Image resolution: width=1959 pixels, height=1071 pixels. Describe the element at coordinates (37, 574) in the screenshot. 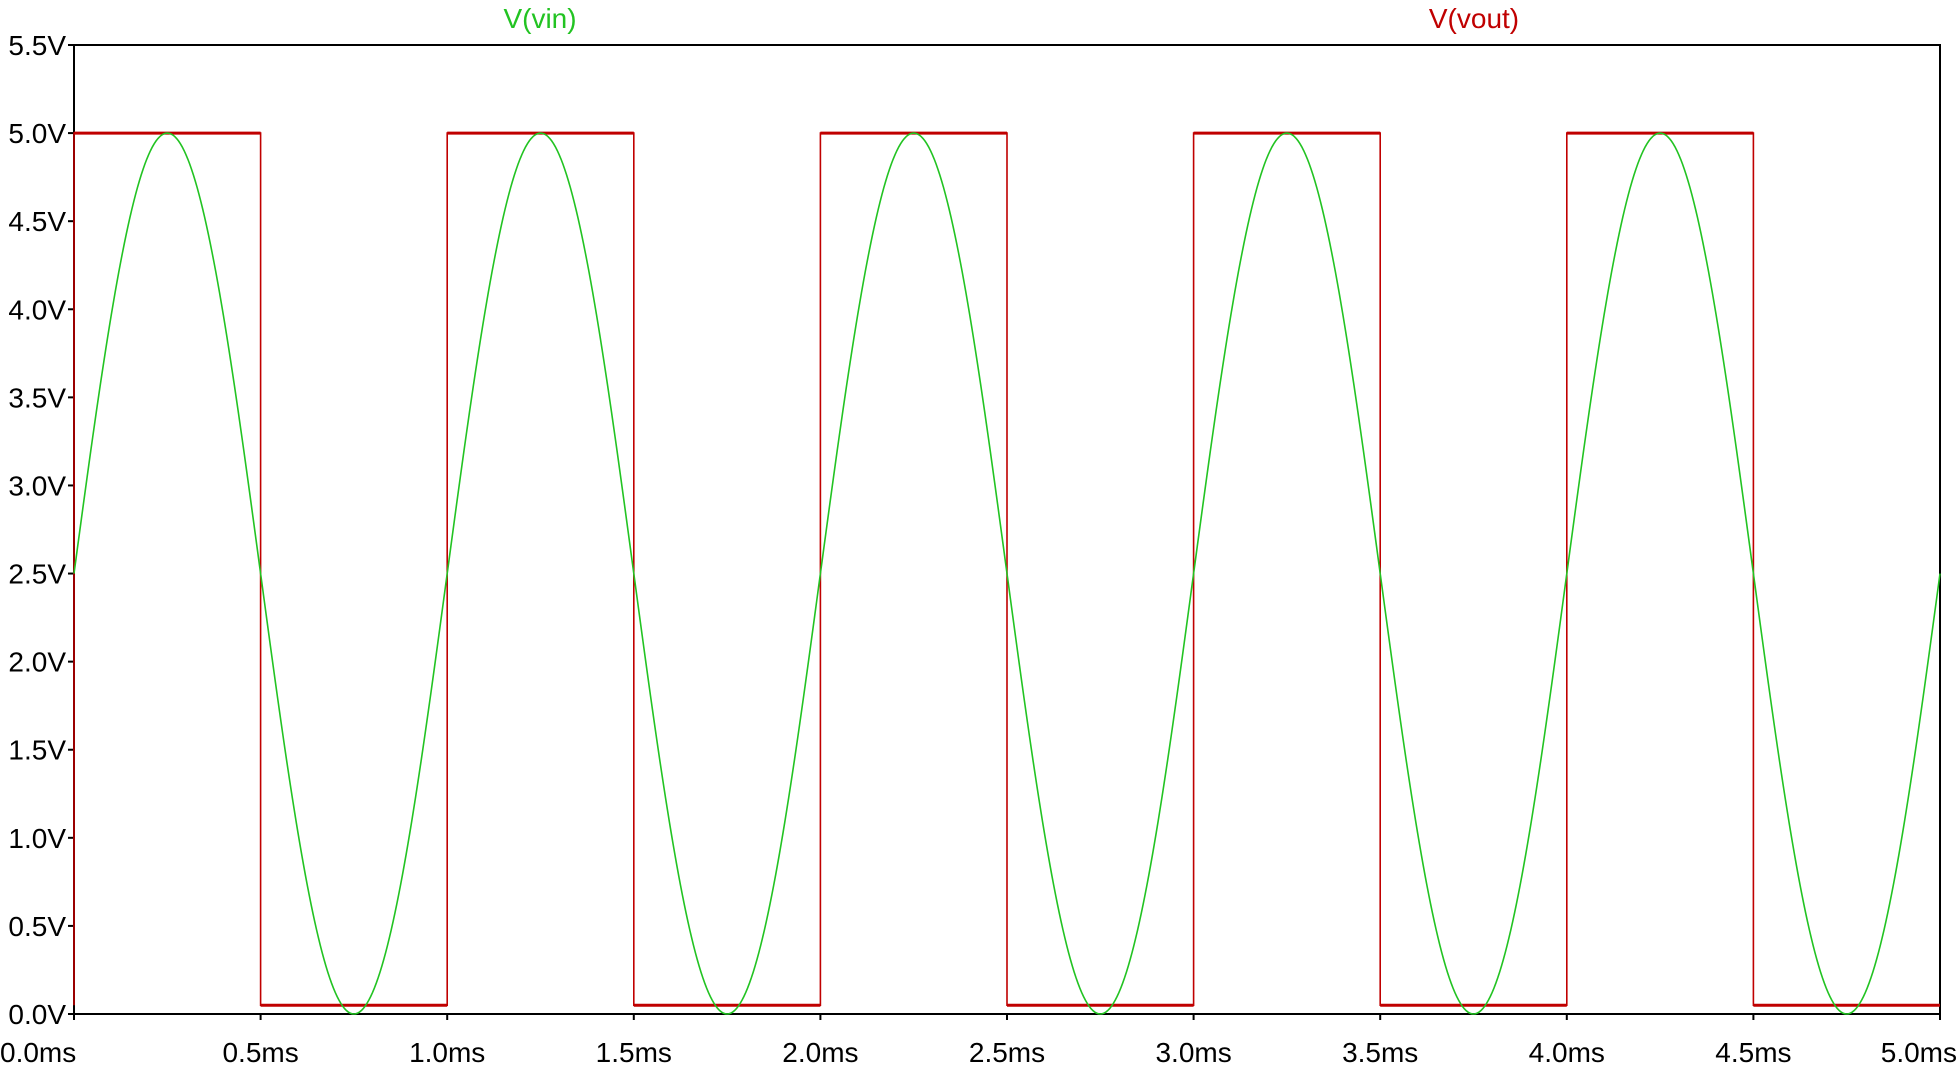

I see `y-tick-label: 2.5V` at that location.